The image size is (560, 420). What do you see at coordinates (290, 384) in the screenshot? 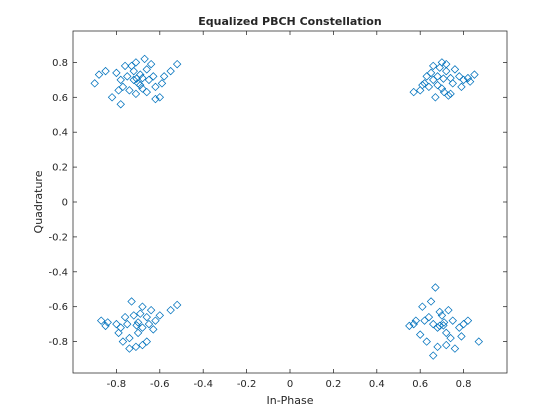
I see `x-tick-label-4: 0` at bounding box center [290, 384].